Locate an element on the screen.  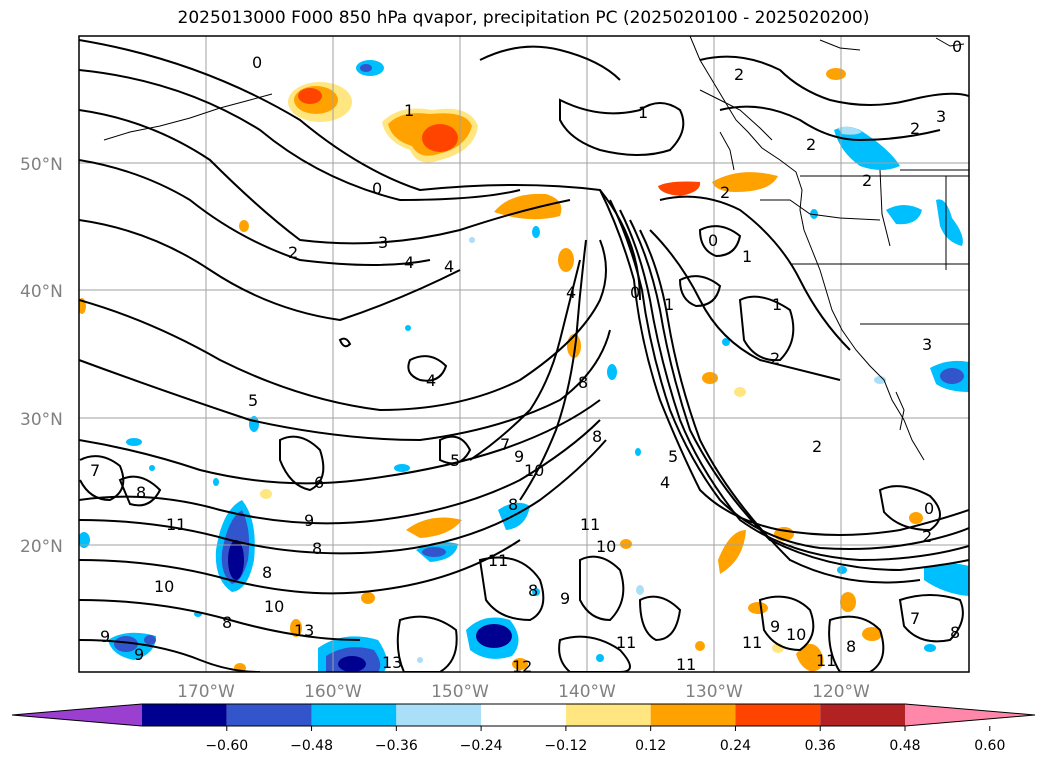
colorbar-tick-label: −0.60 is located at coordinates (226, 746).